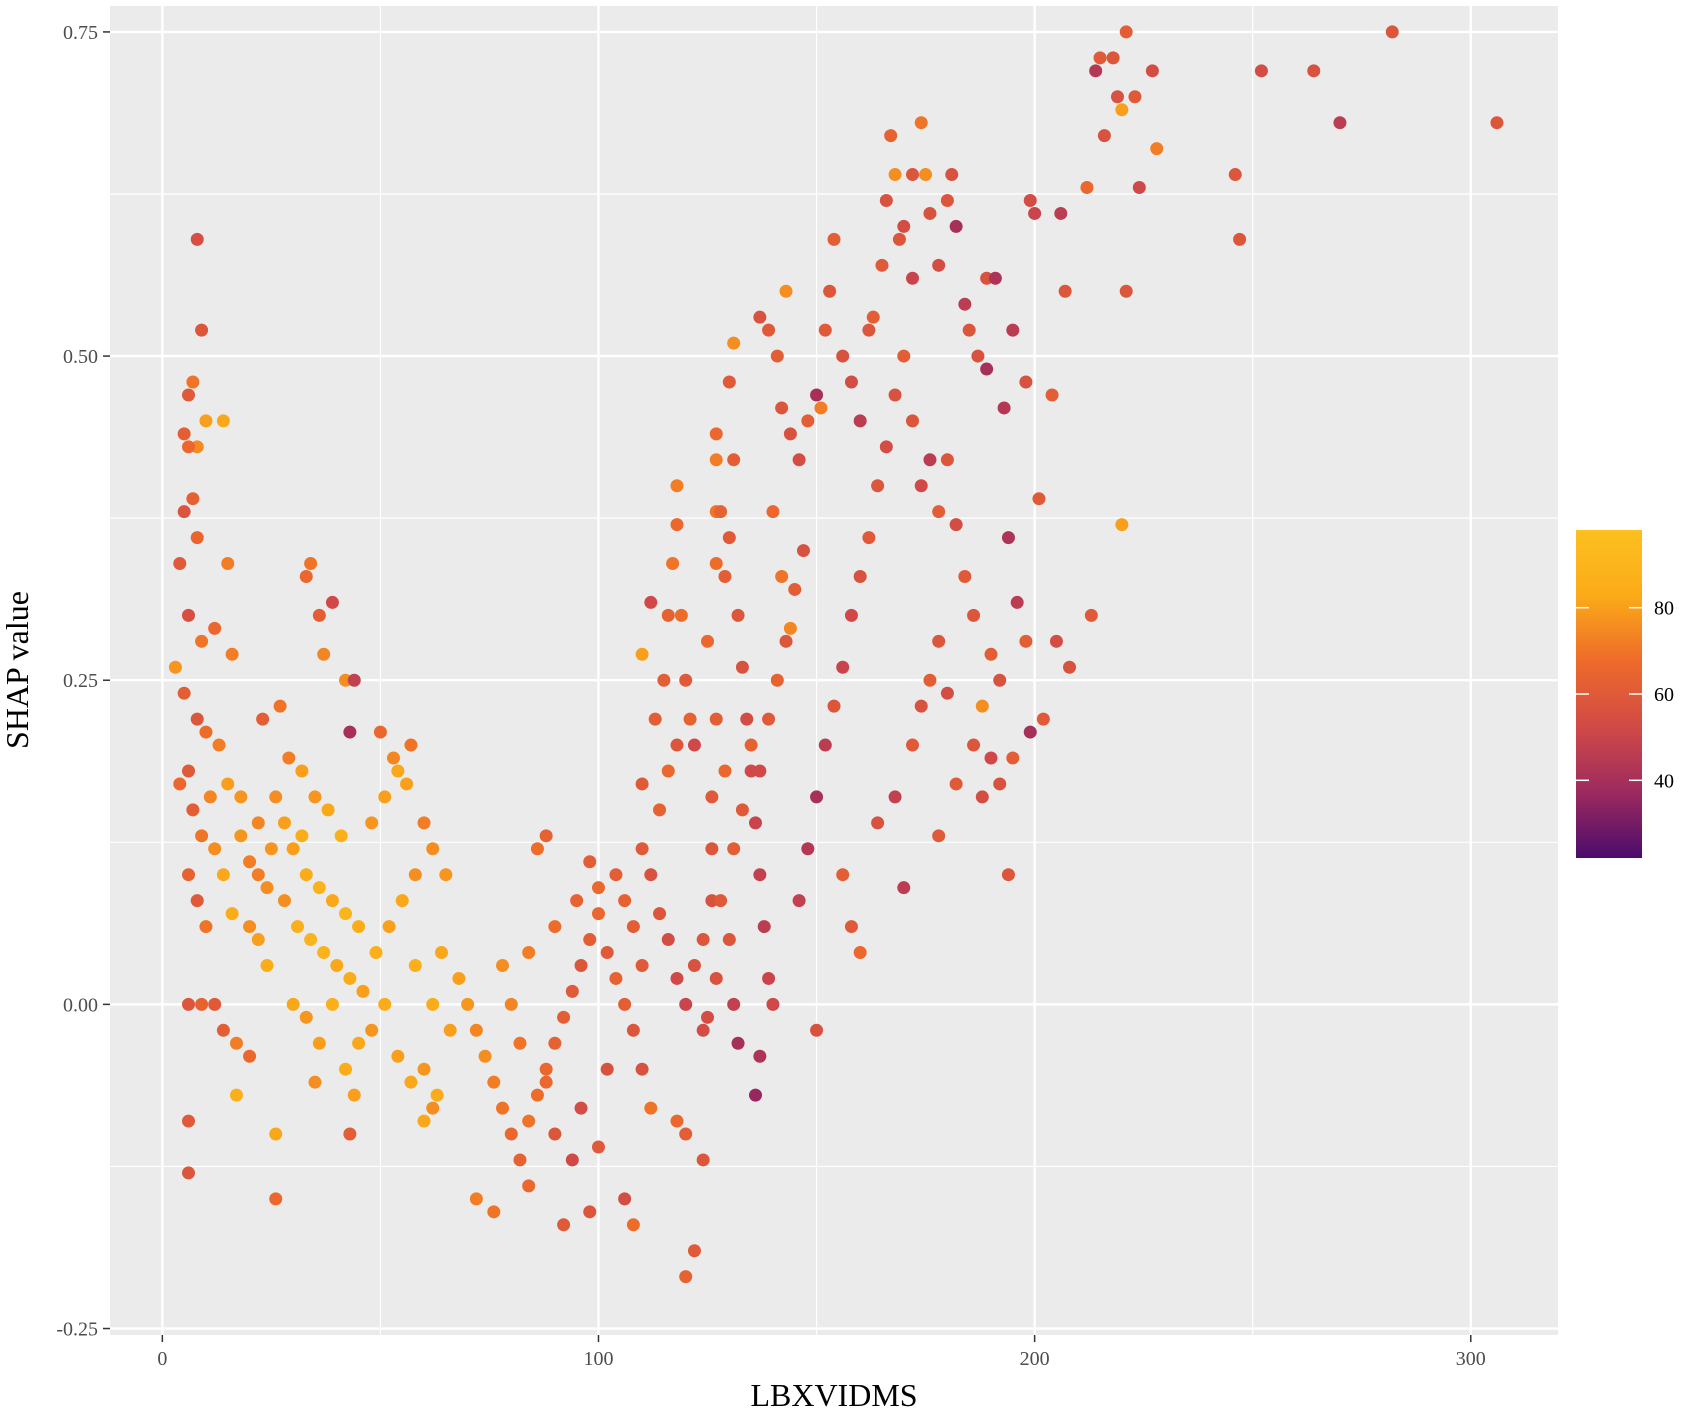 The width and height of the screenshot is (1686, 1418). I want to click on y-axis-title: SHAP value, so click(17, 670).